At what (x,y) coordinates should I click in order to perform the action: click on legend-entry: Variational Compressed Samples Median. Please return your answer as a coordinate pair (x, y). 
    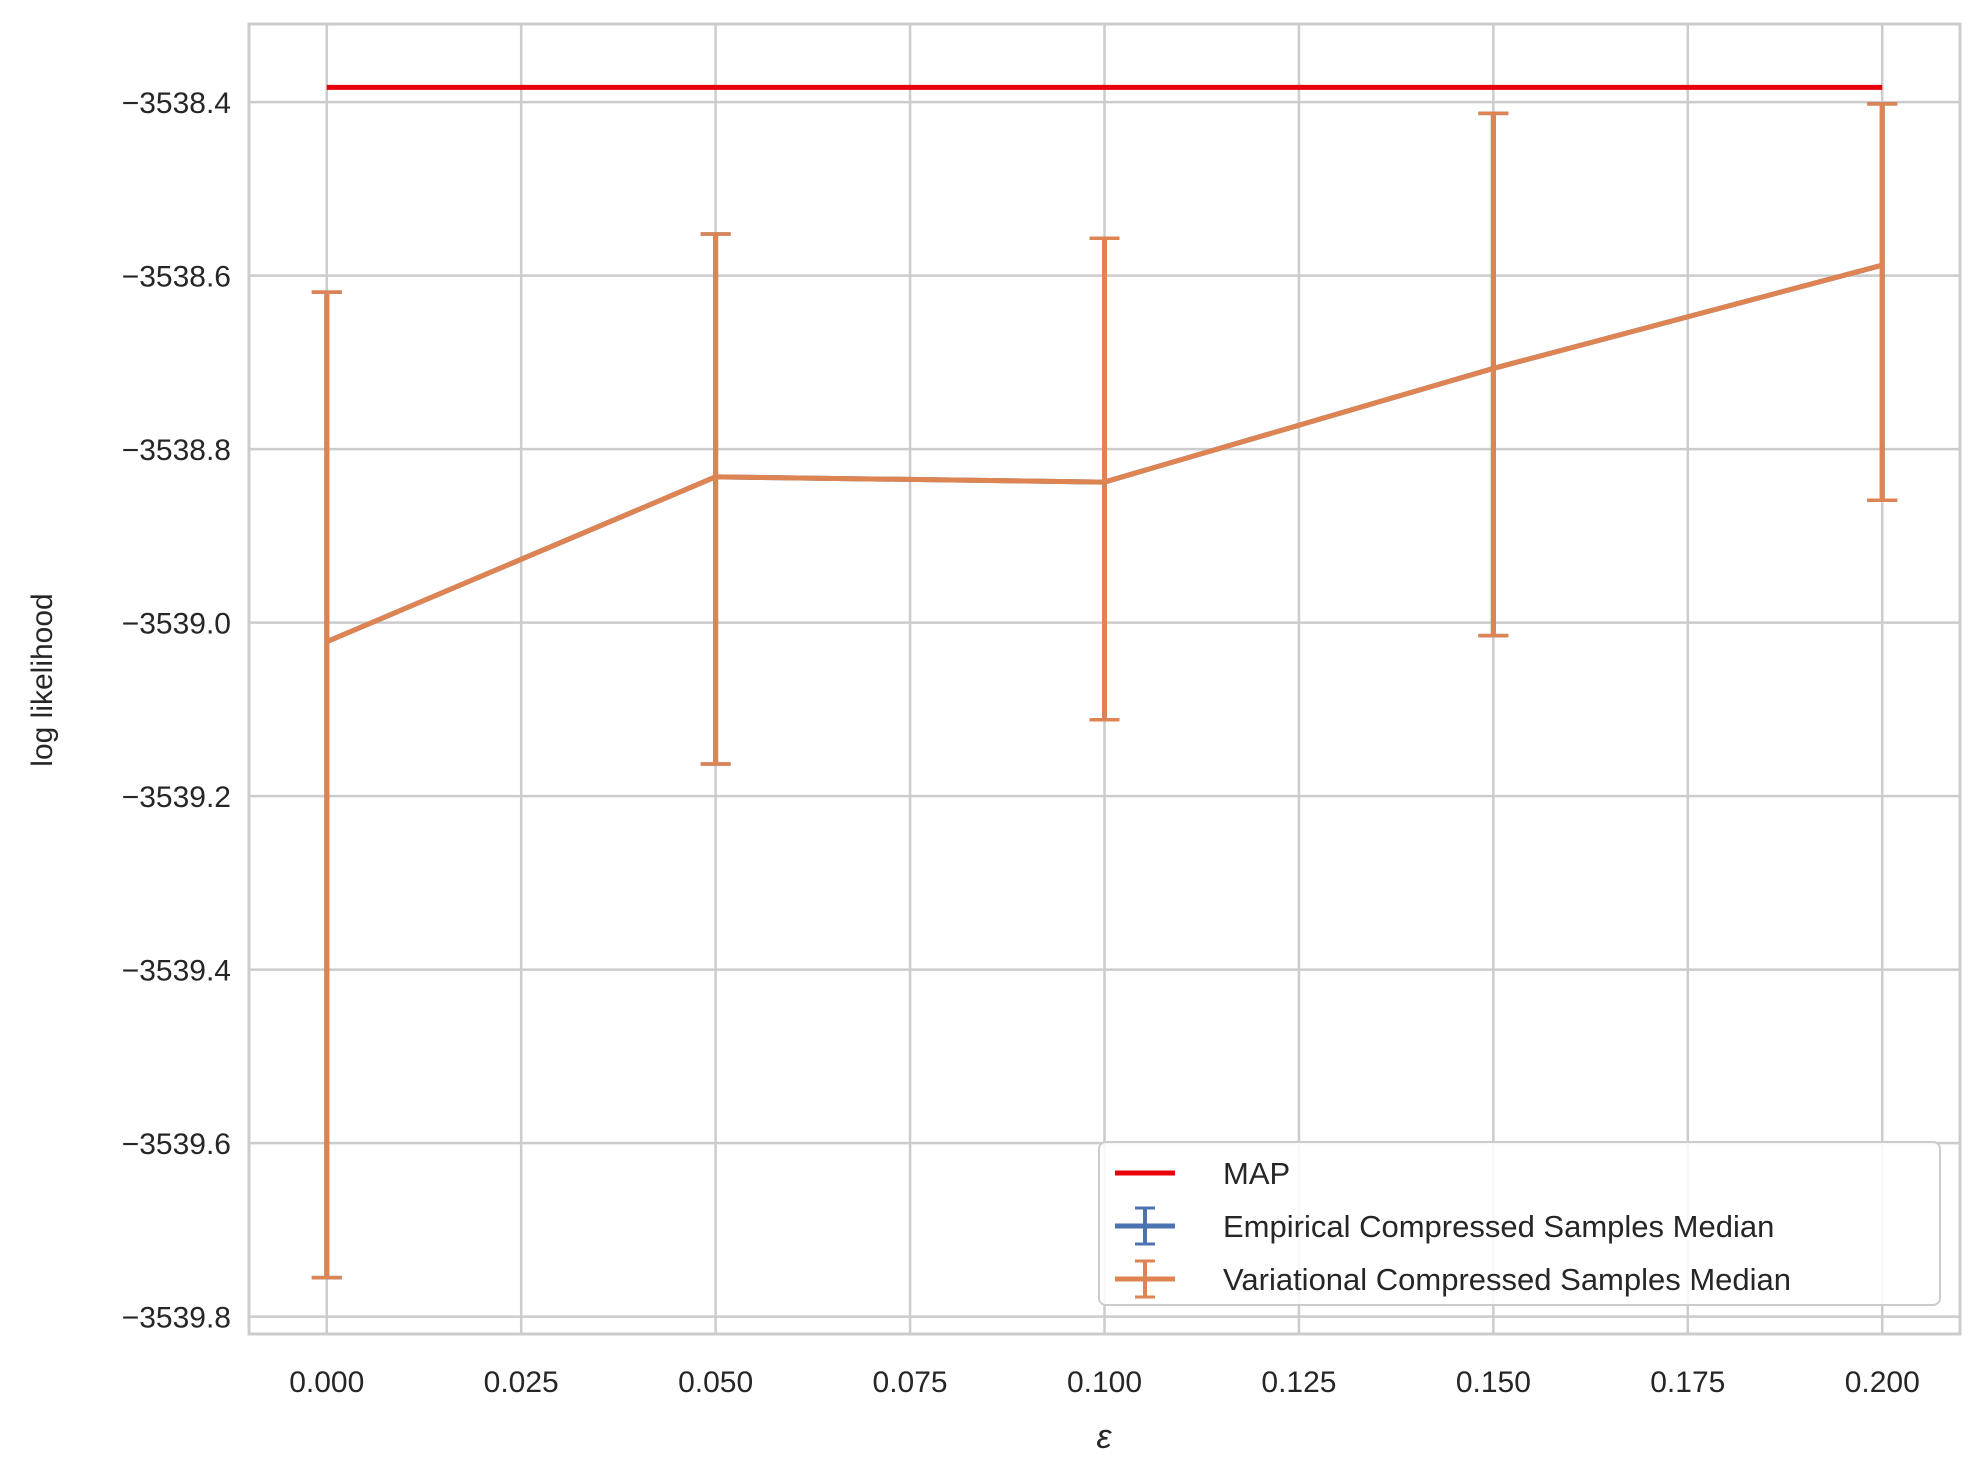
    Looking at the image, I should click on (1453, 1279).